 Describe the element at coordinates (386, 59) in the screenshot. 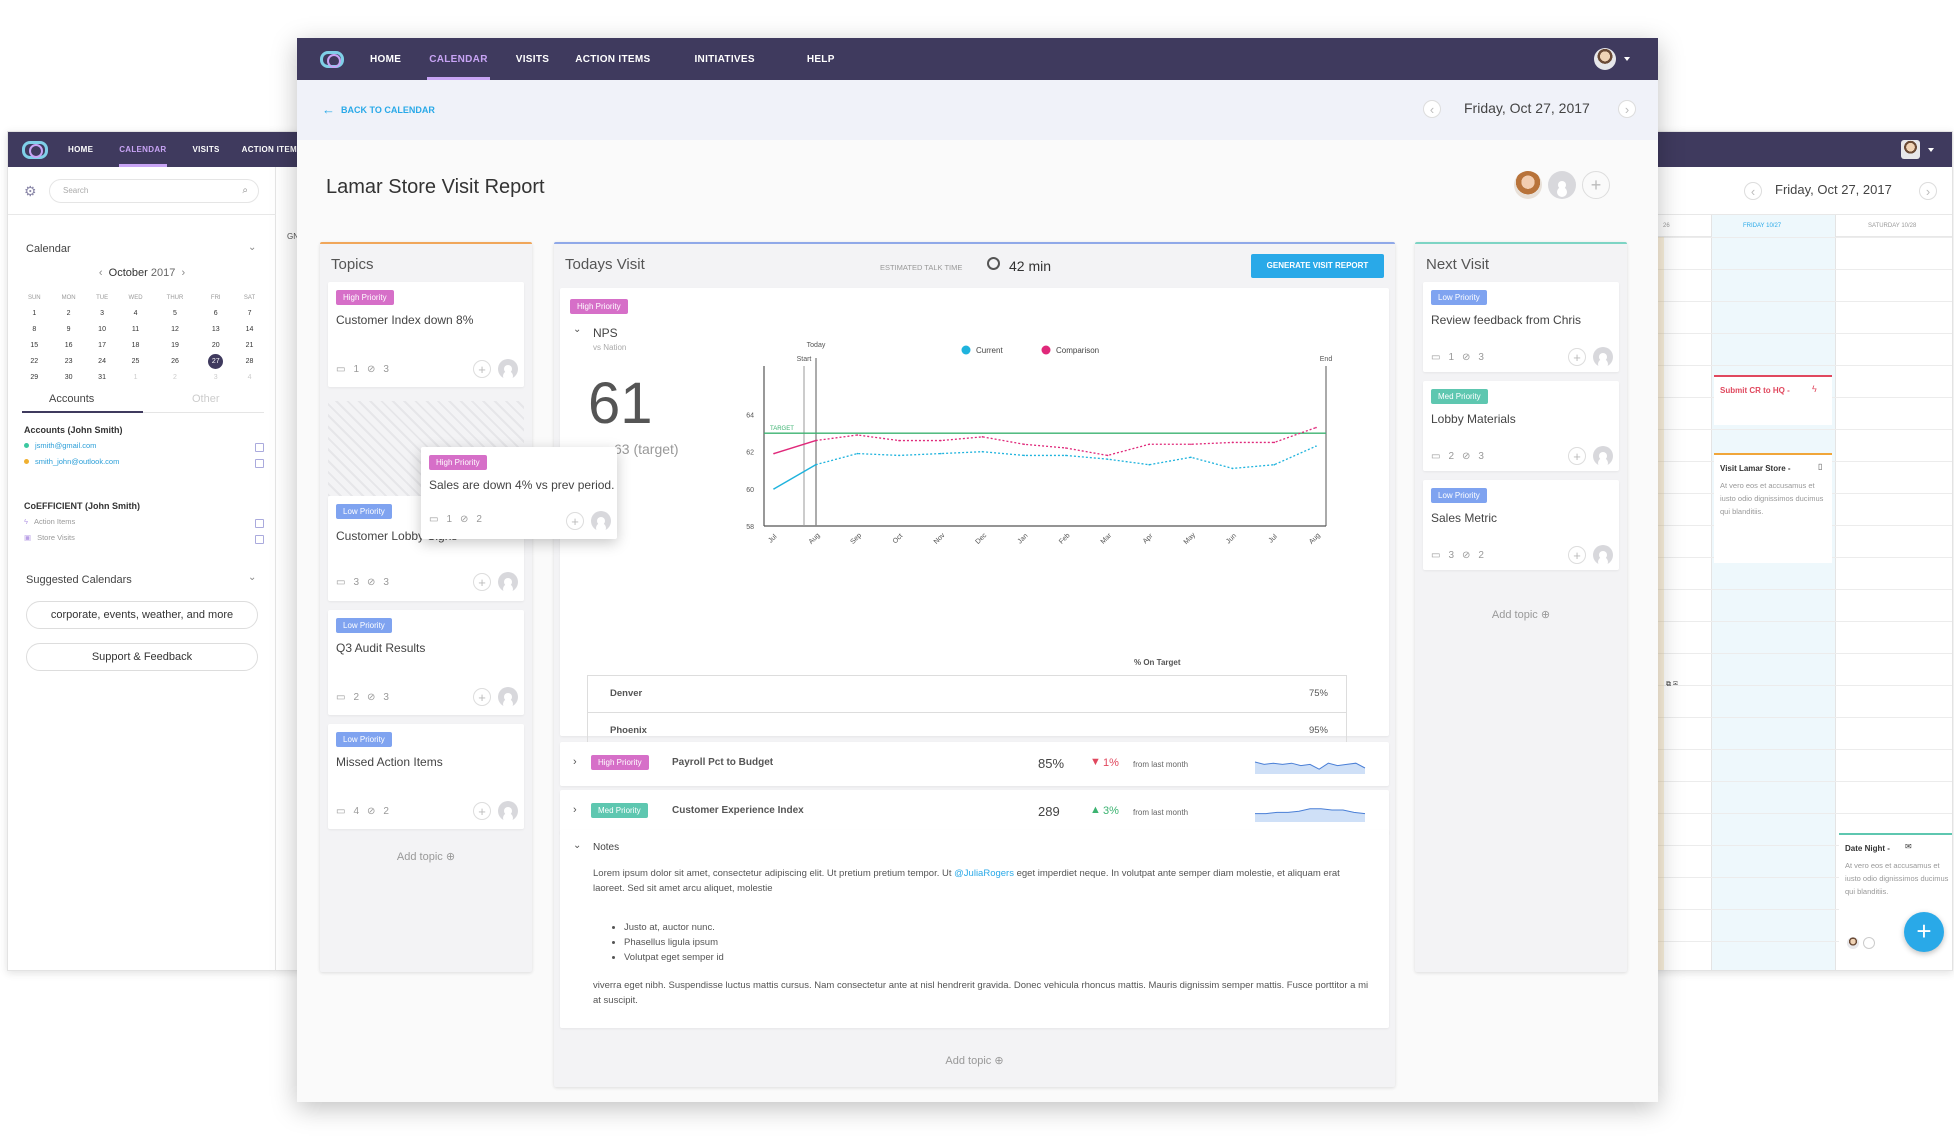

I see `nav-home: HOME` at that location.